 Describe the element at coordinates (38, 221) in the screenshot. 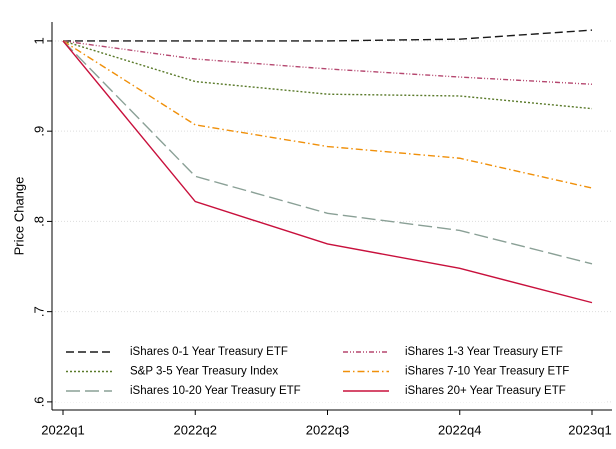

I see `y-tick-label: .8` at that location.